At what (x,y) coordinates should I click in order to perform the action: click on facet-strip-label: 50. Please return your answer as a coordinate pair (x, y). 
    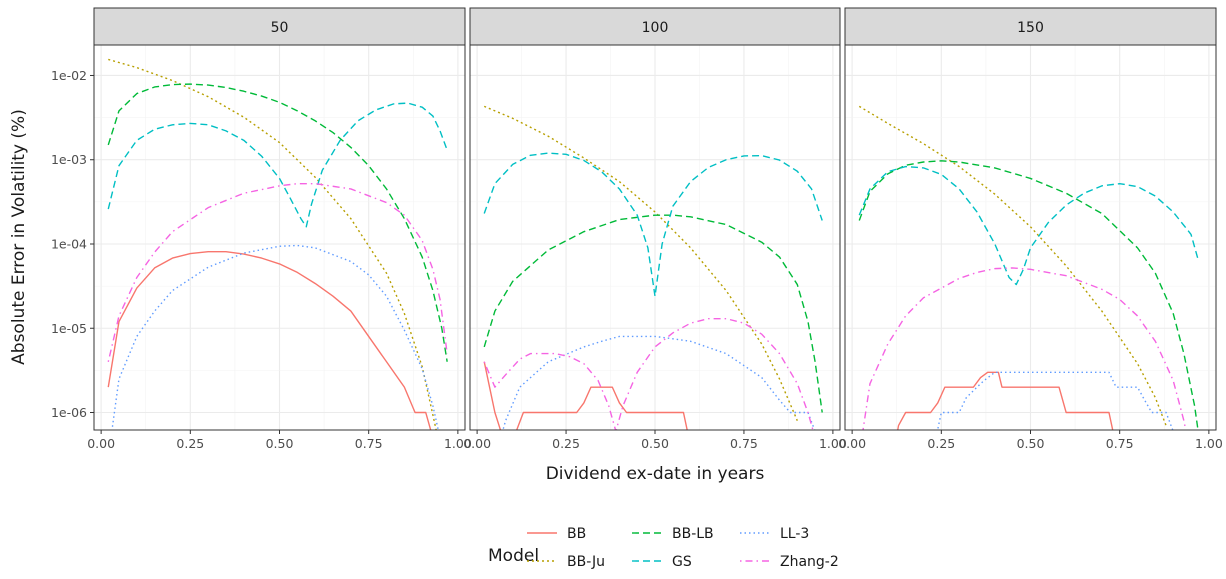
    Looking at the image, I should click on (280, 28).